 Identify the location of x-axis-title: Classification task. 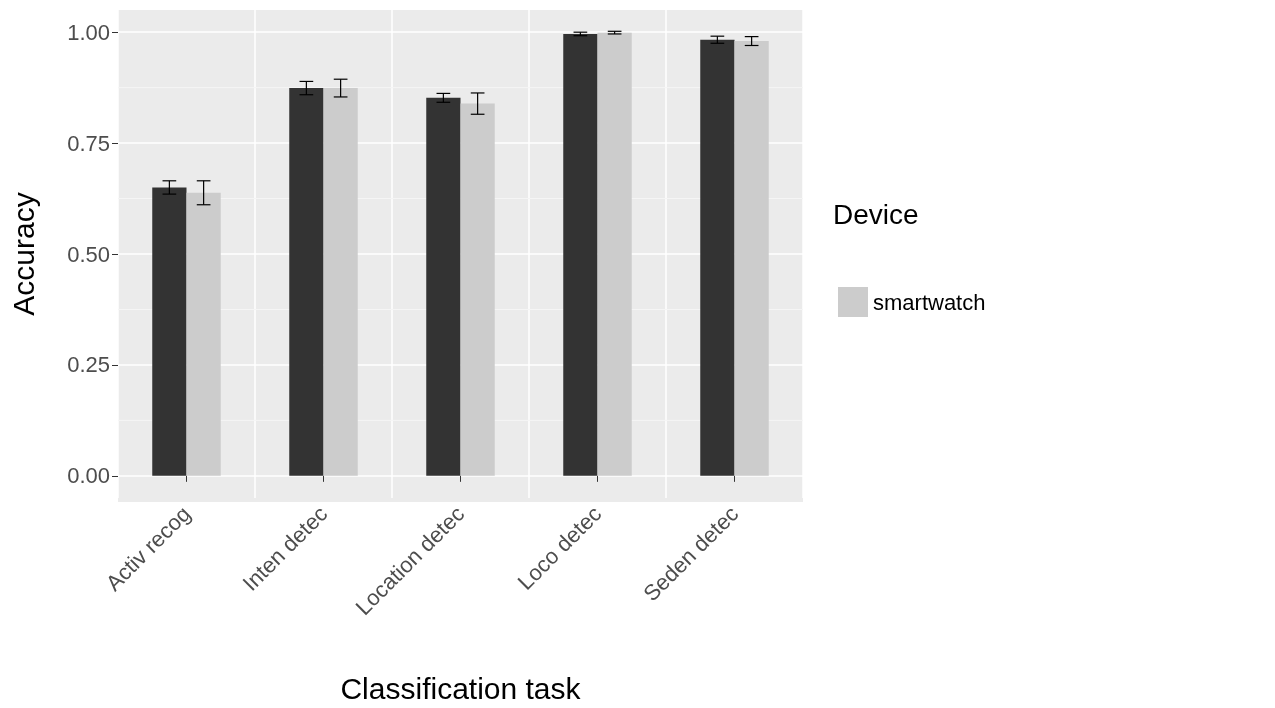
(461, 688).